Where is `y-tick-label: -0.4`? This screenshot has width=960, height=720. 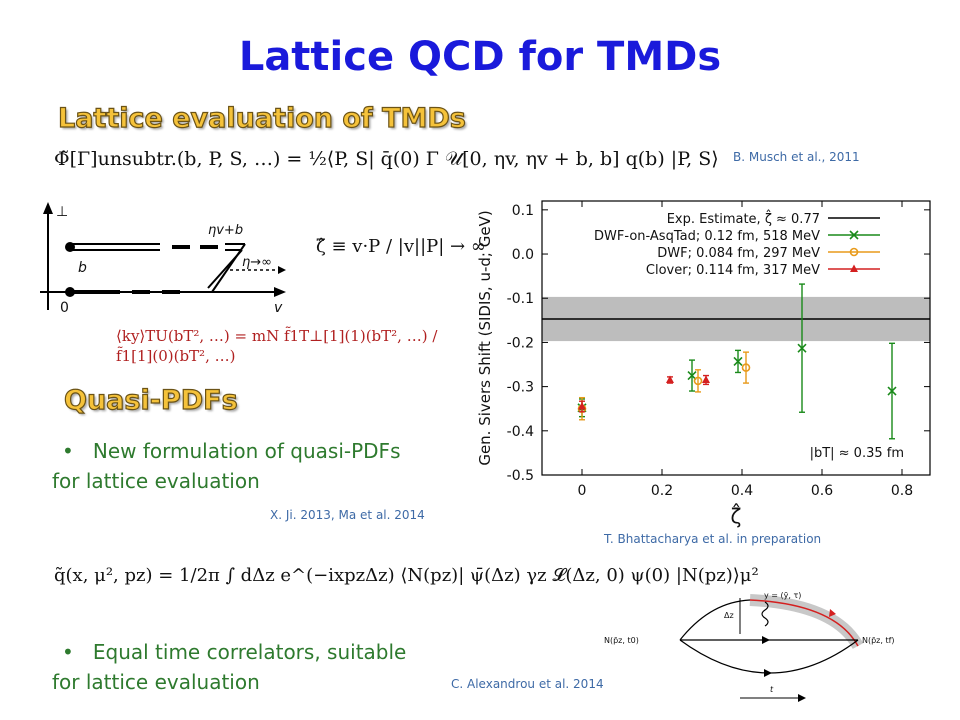
y-tick-label: -0.4 is located at coordinates (520, 432).